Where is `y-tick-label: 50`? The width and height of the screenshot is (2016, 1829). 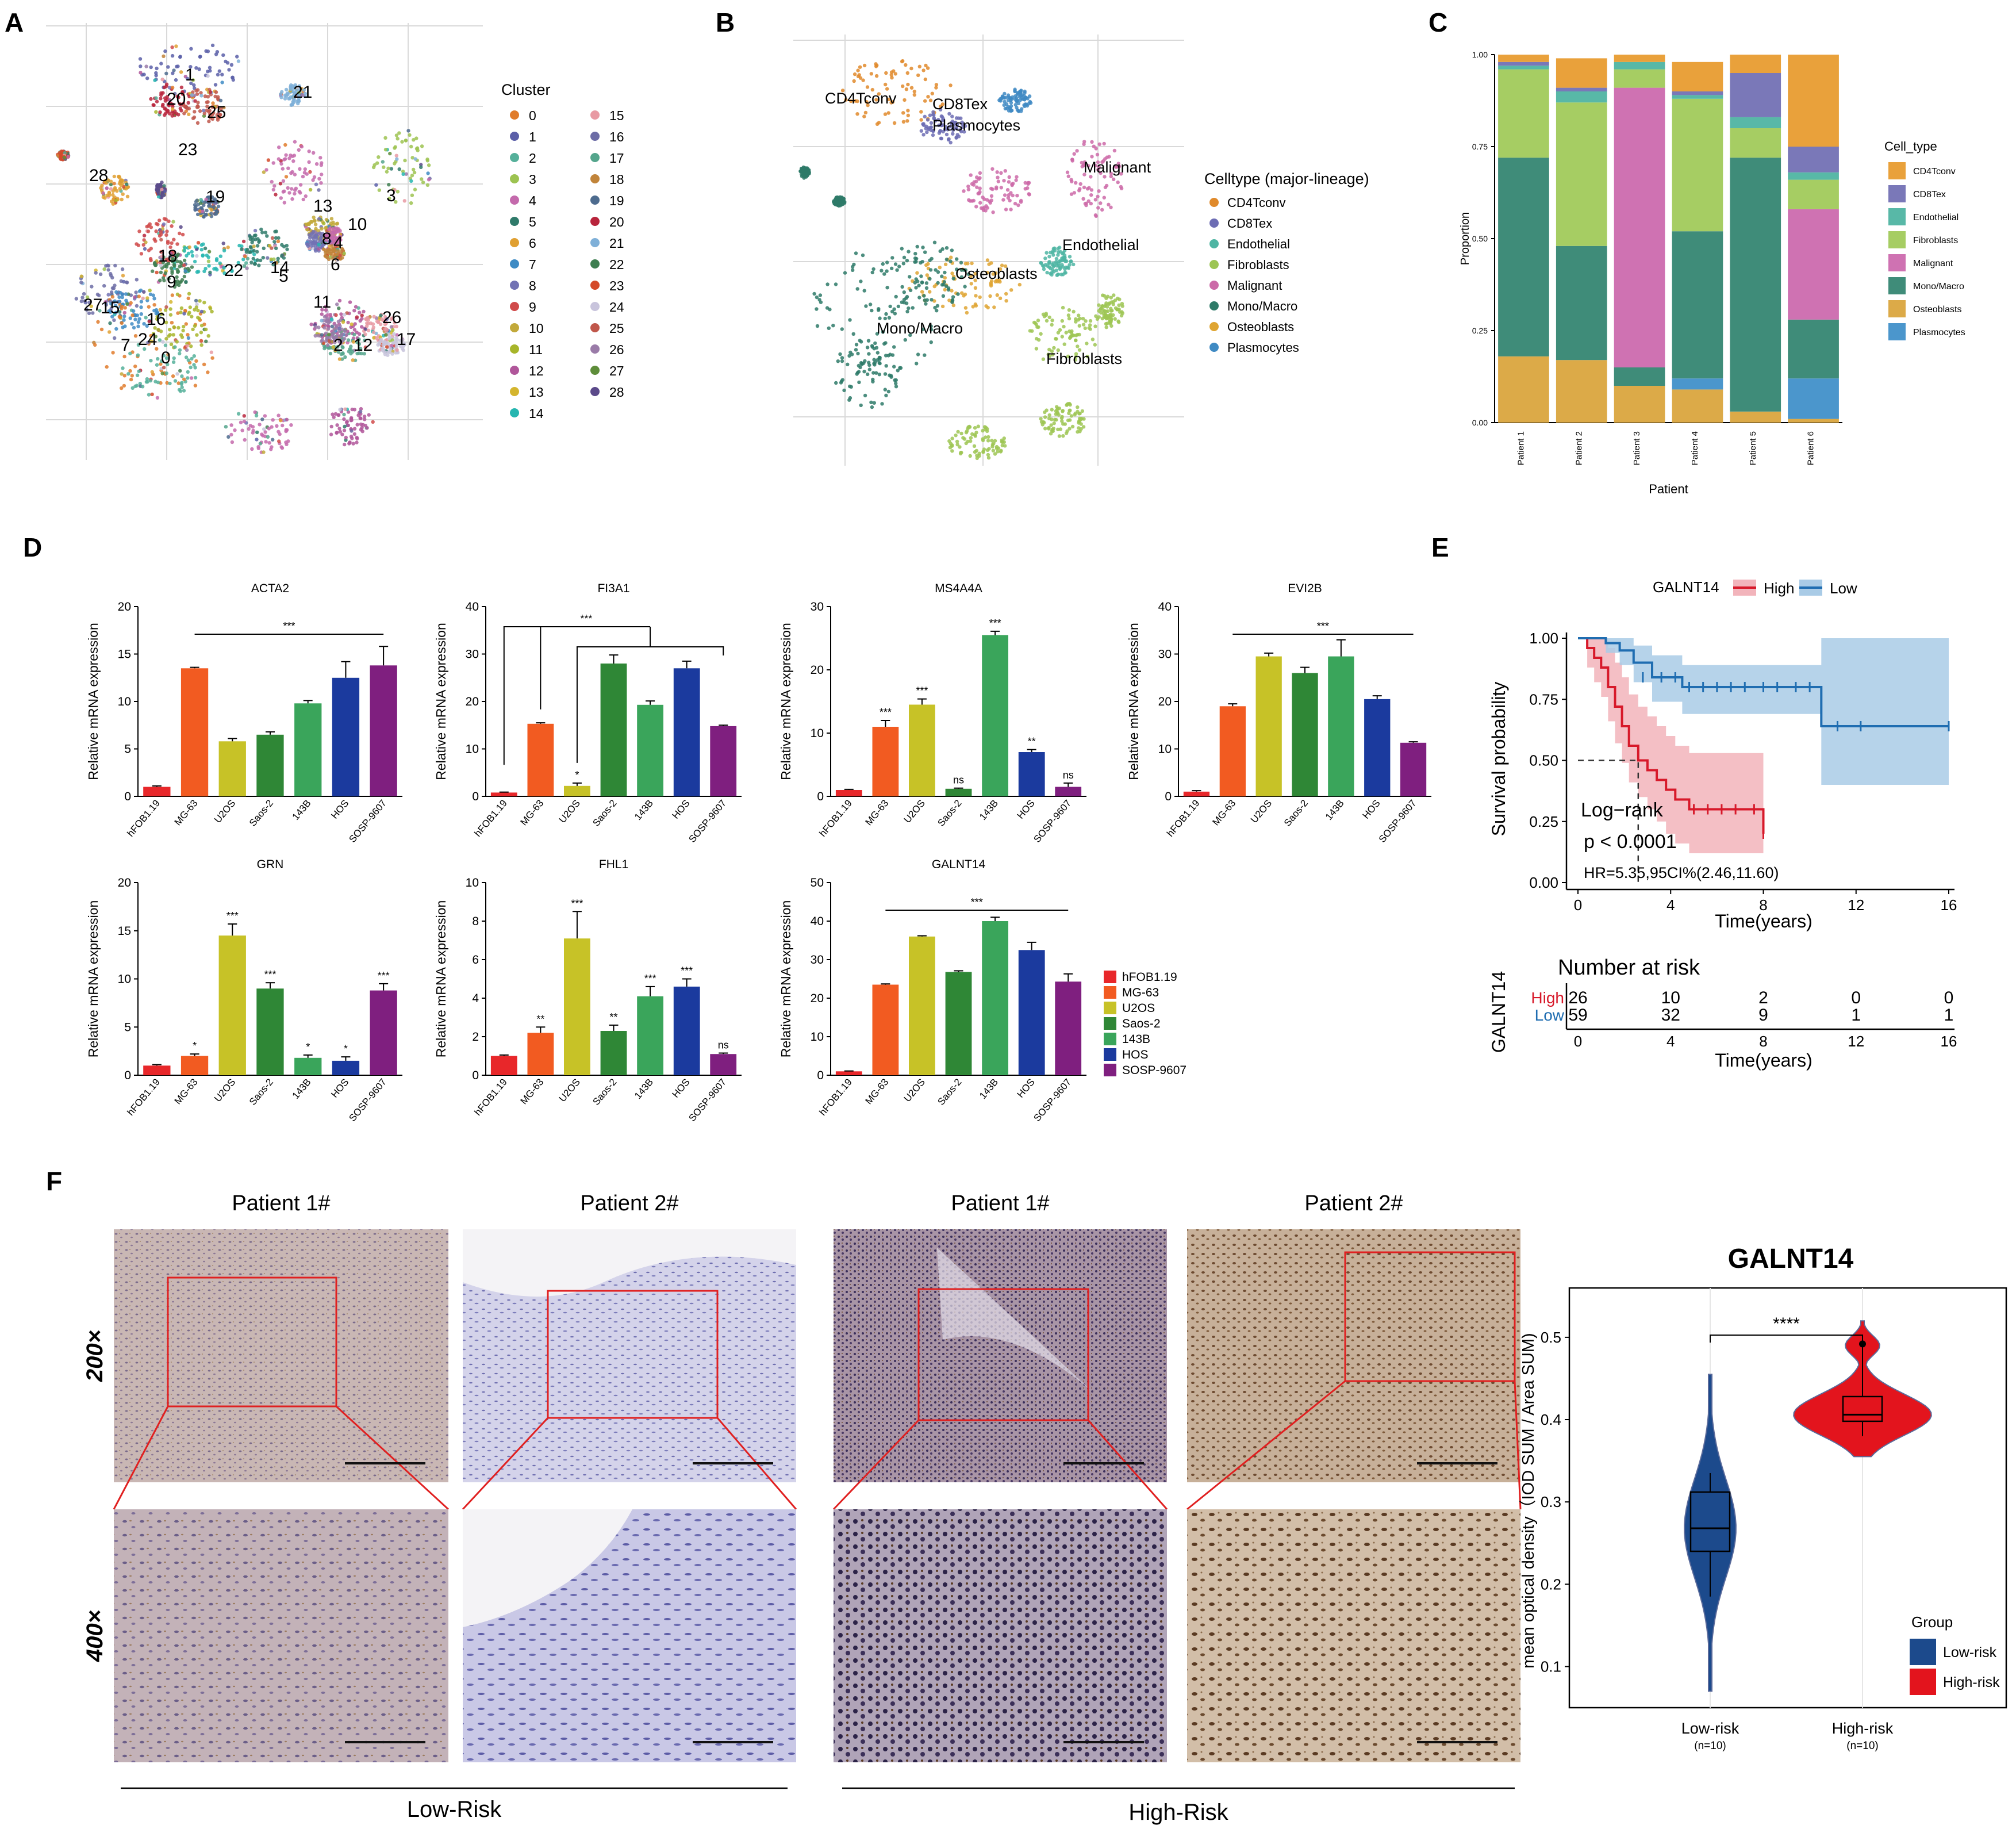 y-tick-label: 50 is located at coordinates (817, 883).